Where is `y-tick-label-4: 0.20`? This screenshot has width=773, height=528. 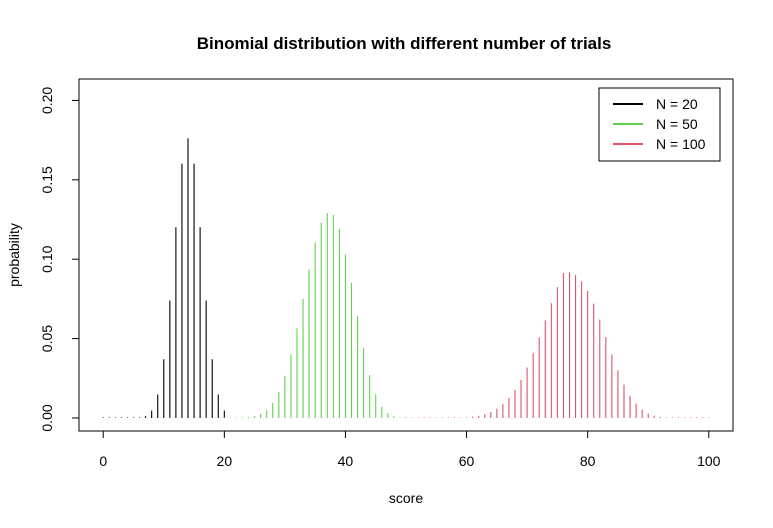 y-tick-label-4: 0.20 is located at coordinates (47, 100).